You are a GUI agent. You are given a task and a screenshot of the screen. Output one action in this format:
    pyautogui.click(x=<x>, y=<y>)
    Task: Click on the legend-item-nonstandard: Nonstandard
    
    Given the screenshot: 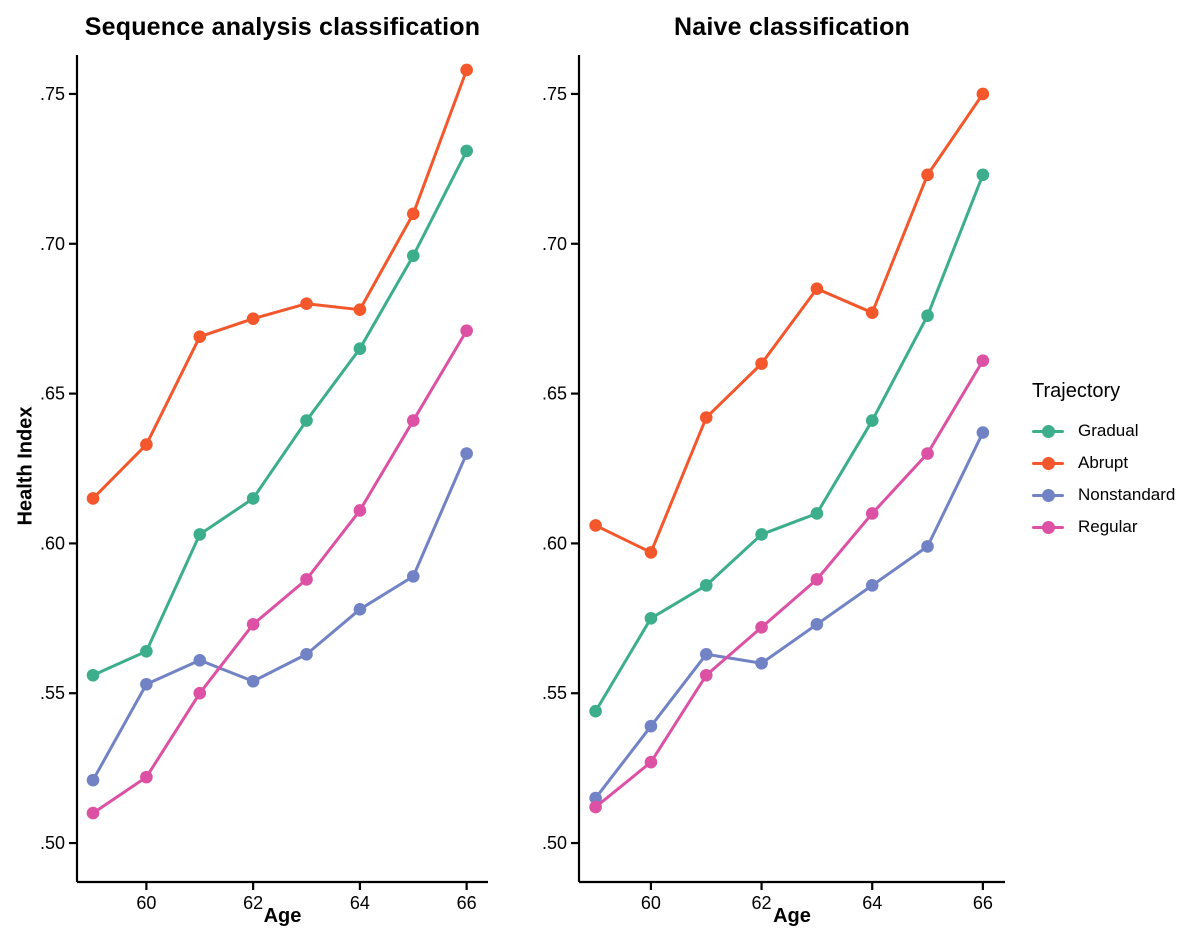 What is the action you would take?
    pyautogui.click(x=1103, y=495)
    